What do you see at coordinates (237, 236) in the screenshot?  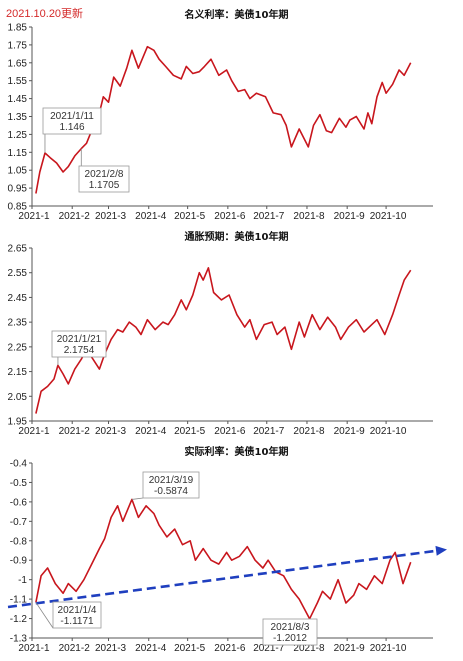 I see `chart-title: 通胀预期：美债10年期` at bounding box center [237, 236].